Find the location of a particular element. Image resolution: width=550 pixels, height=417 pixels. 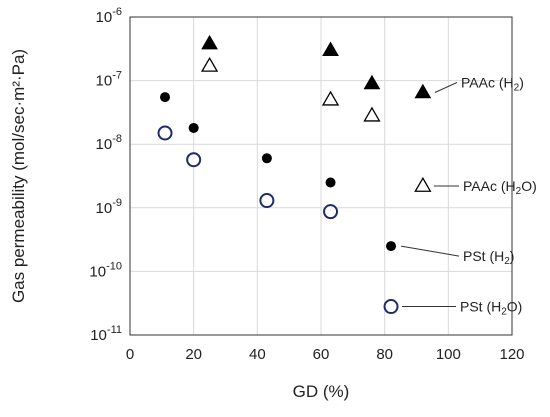

x-axis-label: GD (%) is located at coordinates (321, 391).